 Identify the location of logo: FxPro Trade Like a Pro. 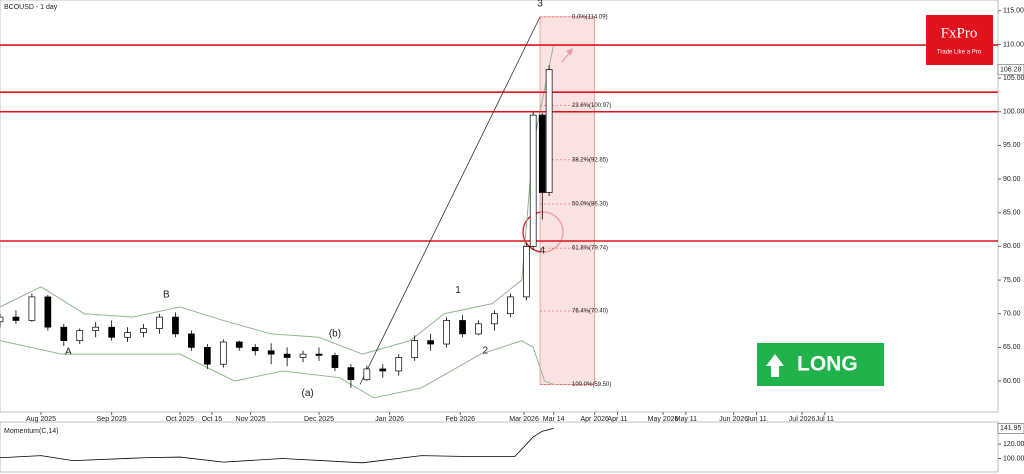
(959, 40).